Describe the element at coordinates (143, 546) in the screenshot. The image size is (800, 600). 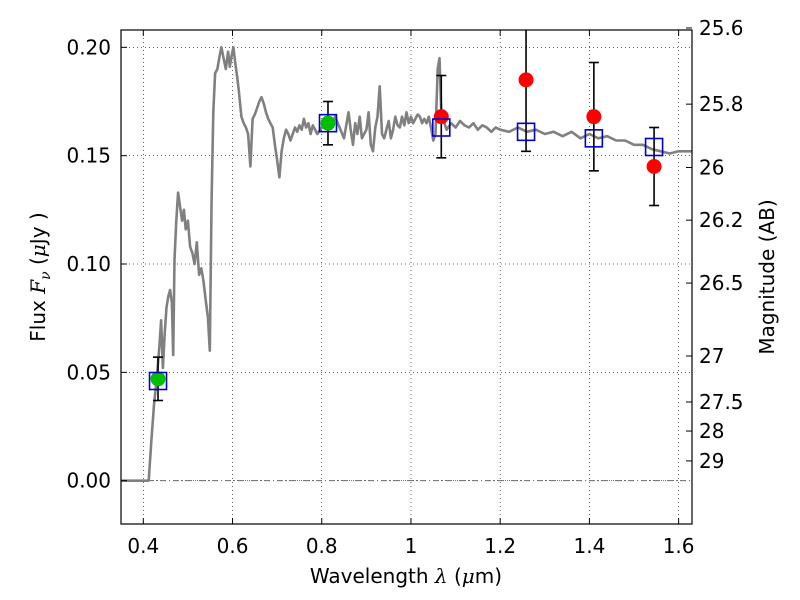
I see `x-tick-label: 0.4` at that location.